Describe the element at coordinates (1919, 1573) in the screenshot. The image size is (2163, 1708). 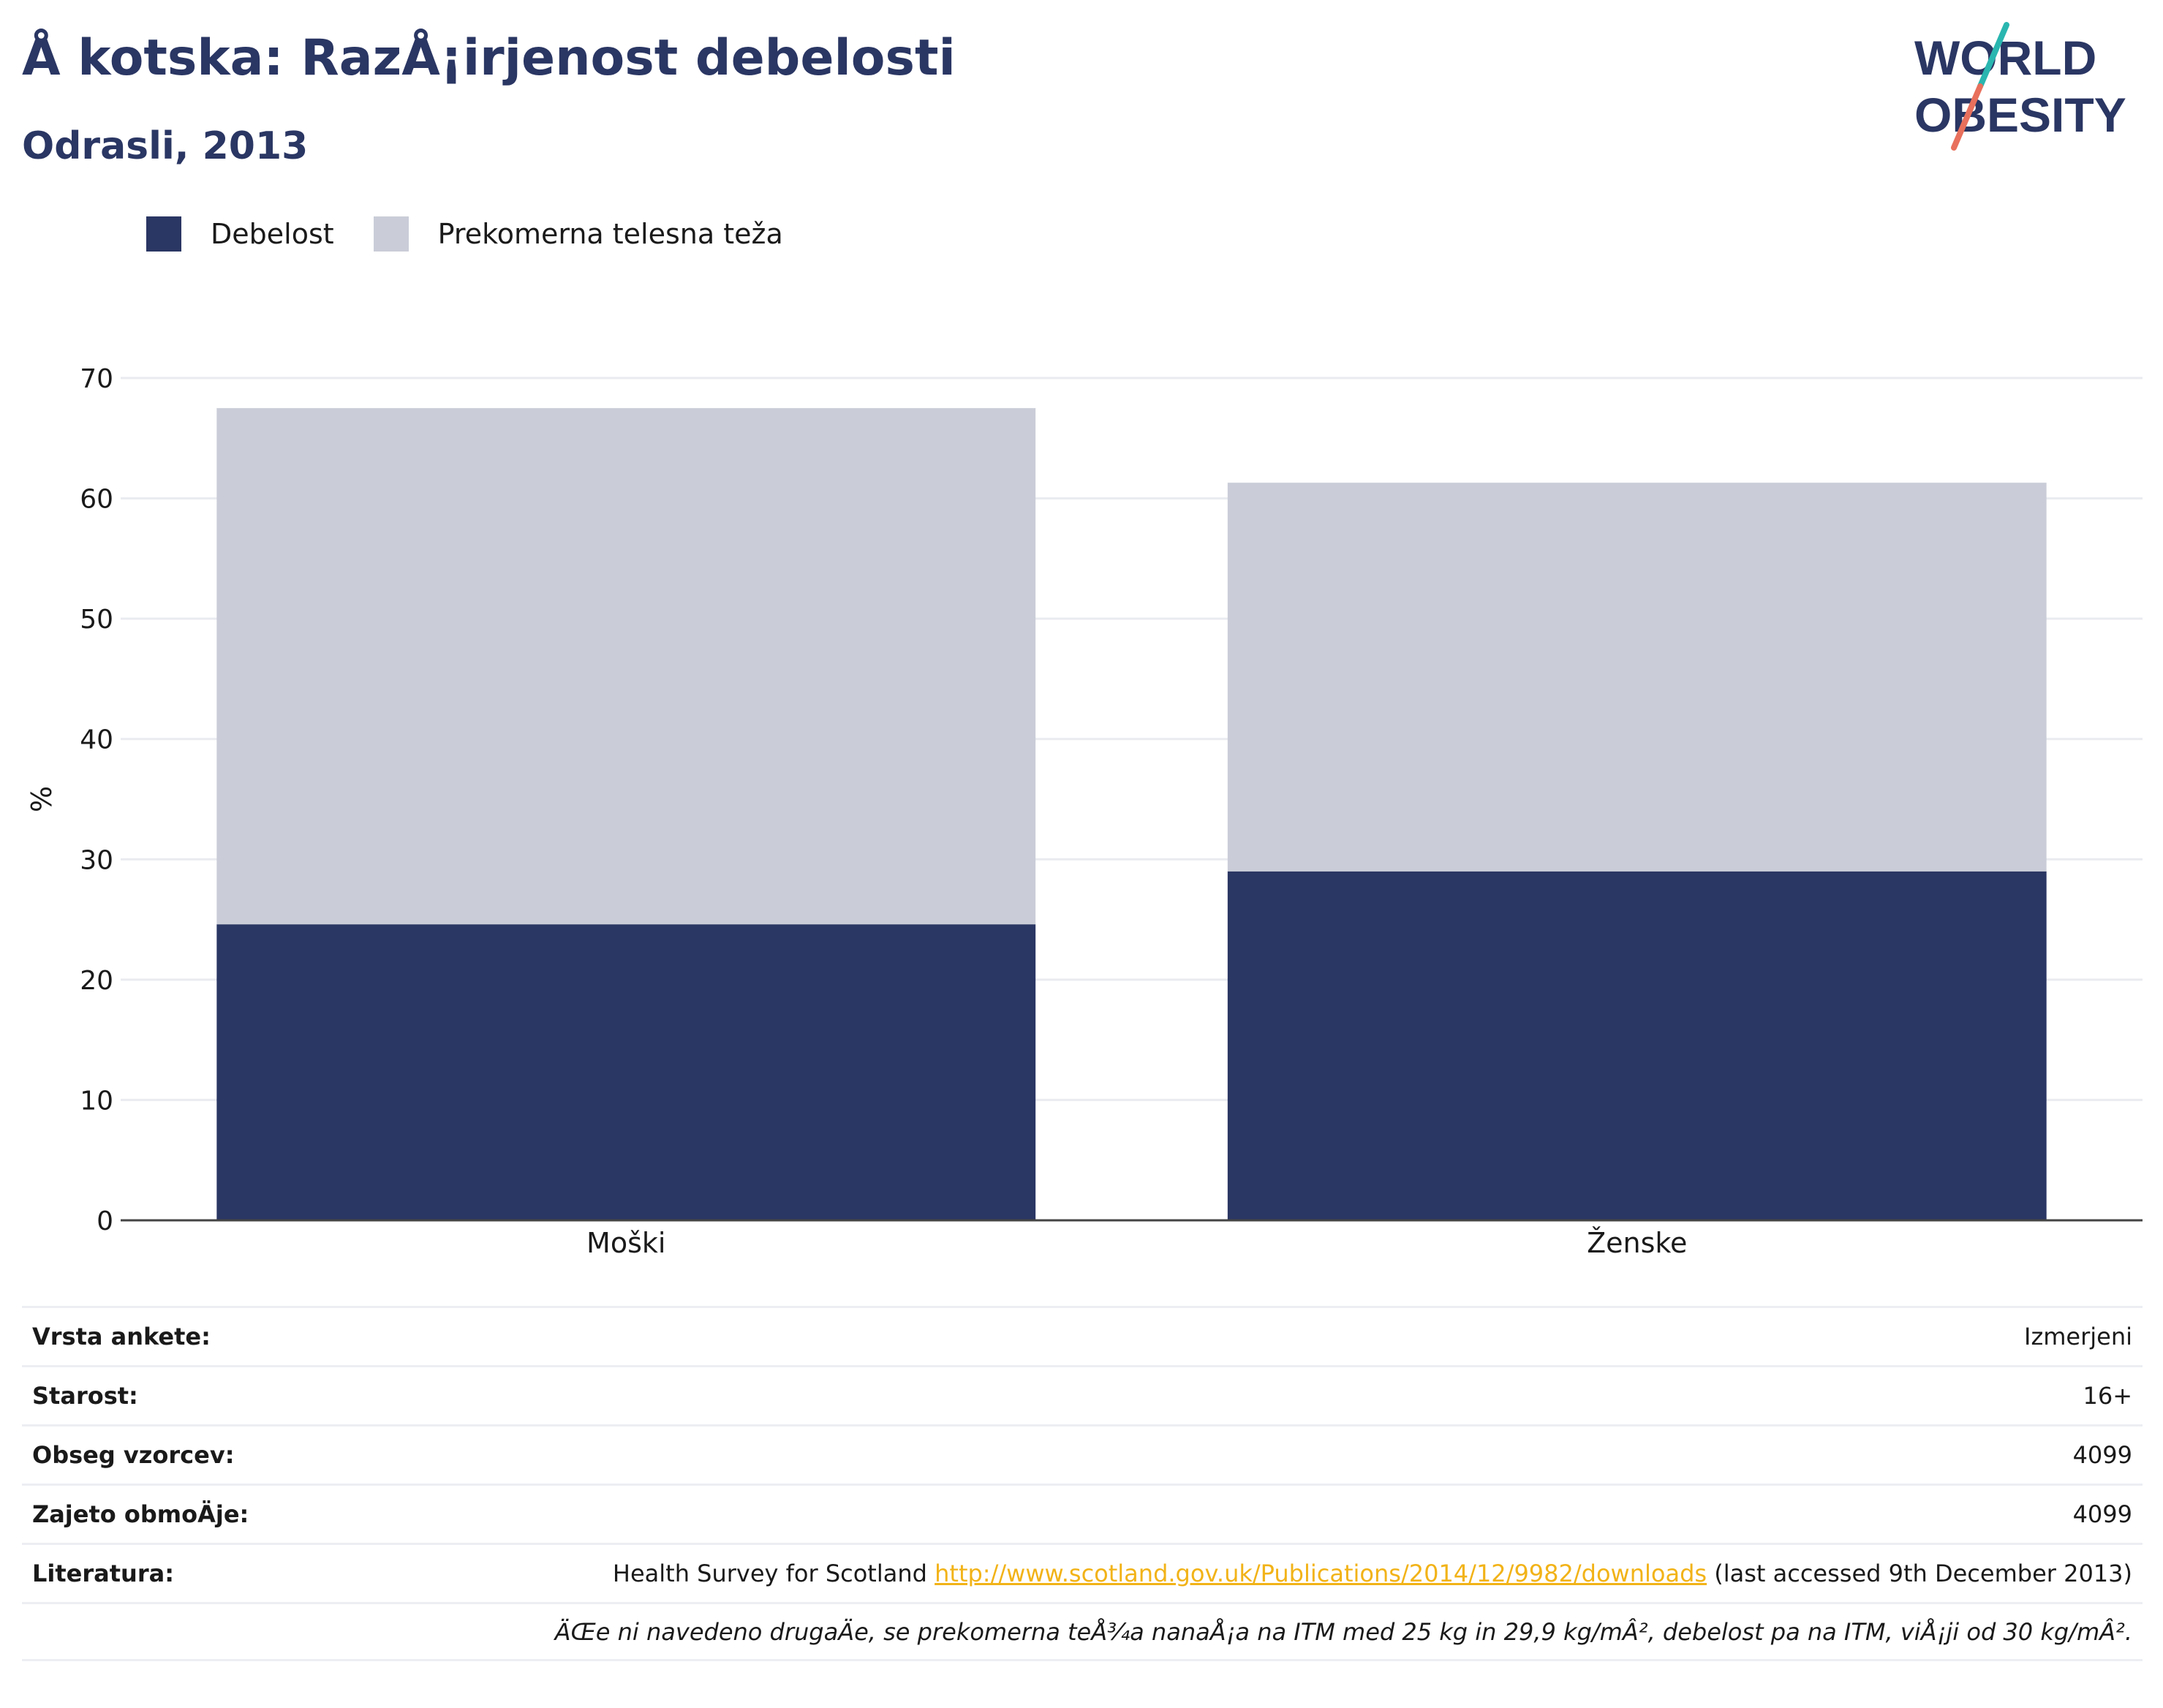
I see `reference-suffix: (last accessed 9th December 2013)` at that location.